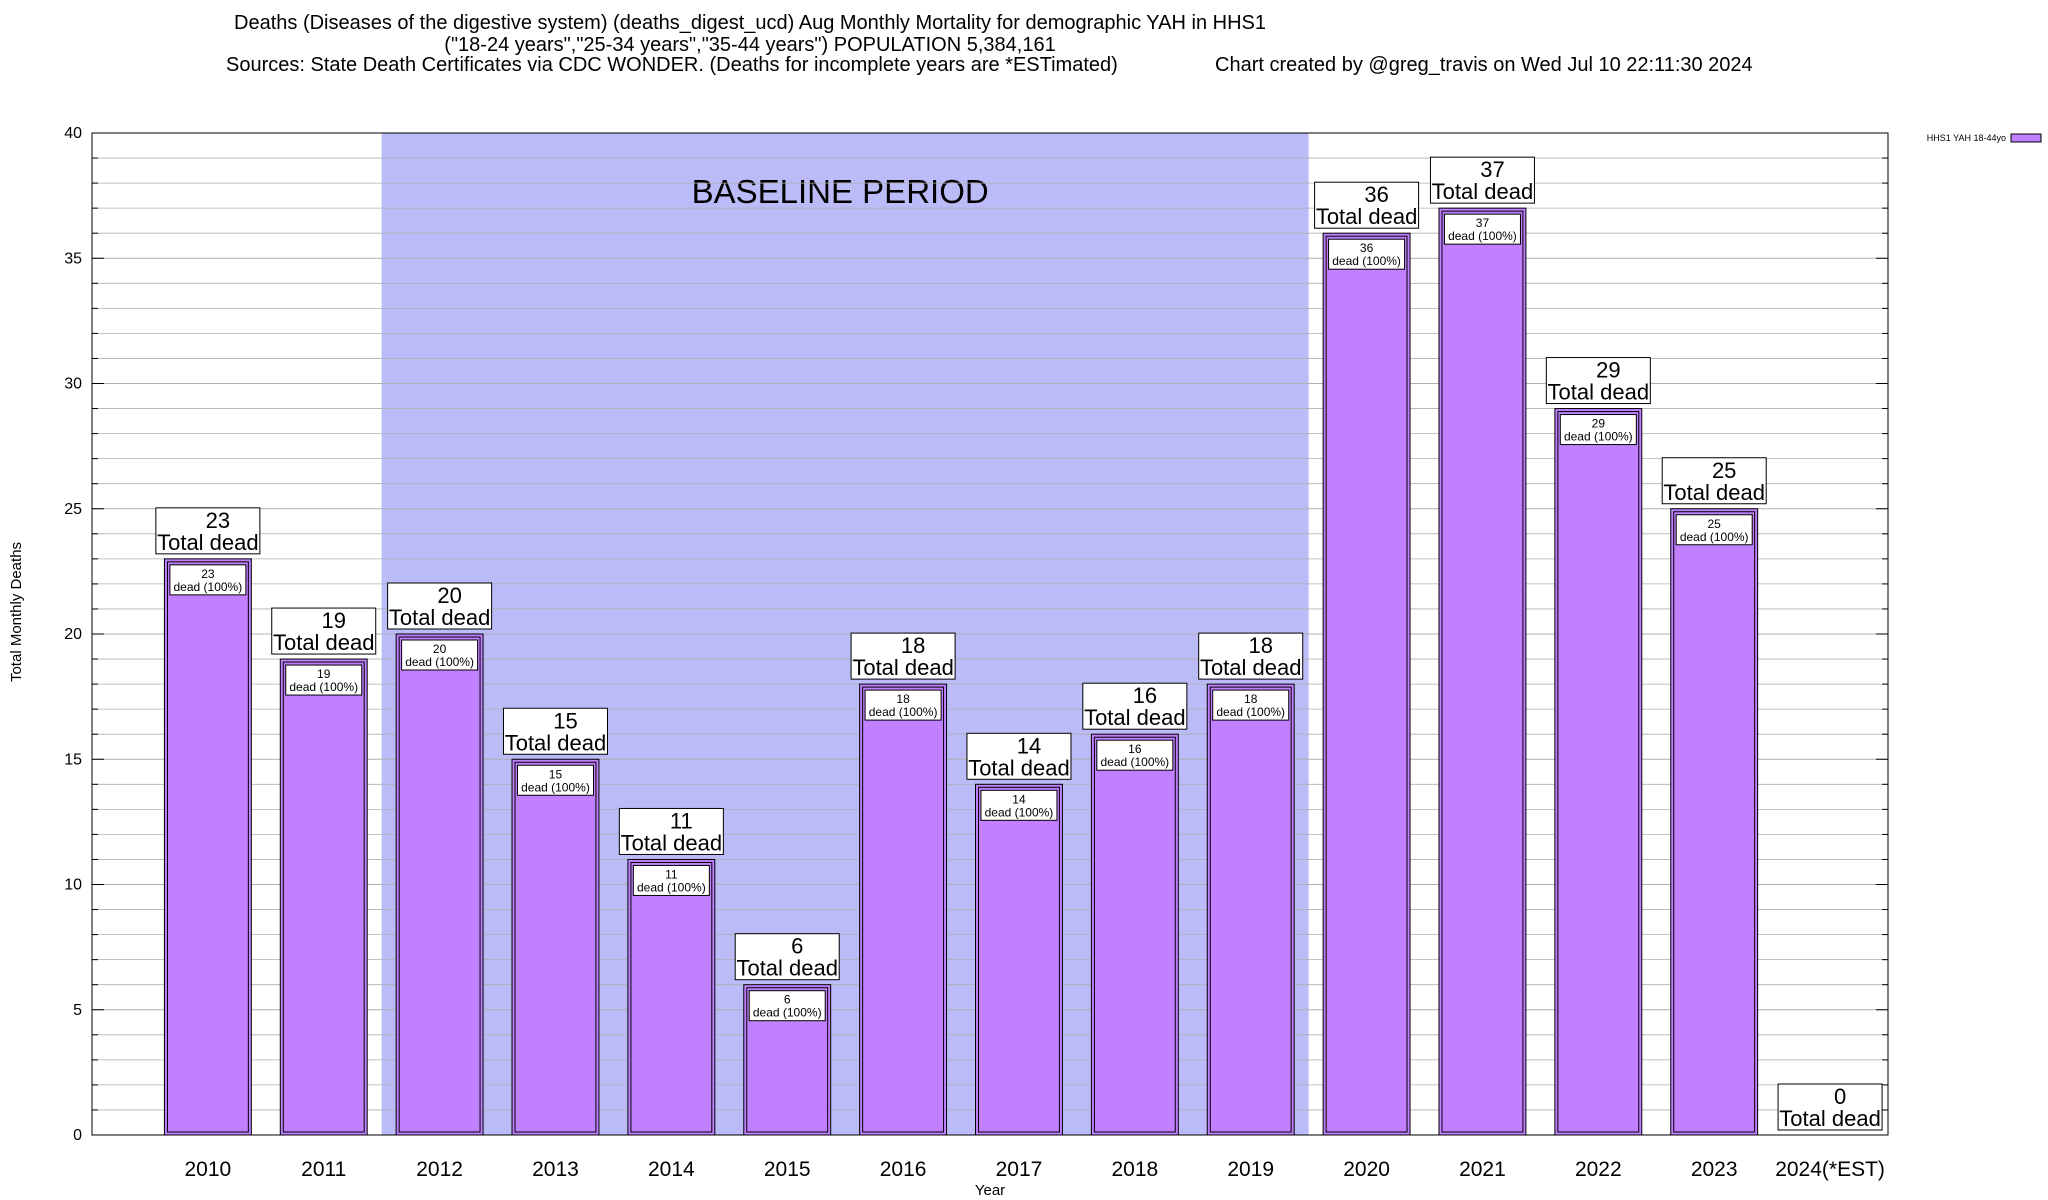 This screenshot has width=2048, height=1200. What do you see at coordinates (840, 191) in the screenshot?
I see `baseline-label: BASELINE PERIOD` at bounding box center [840, 191].